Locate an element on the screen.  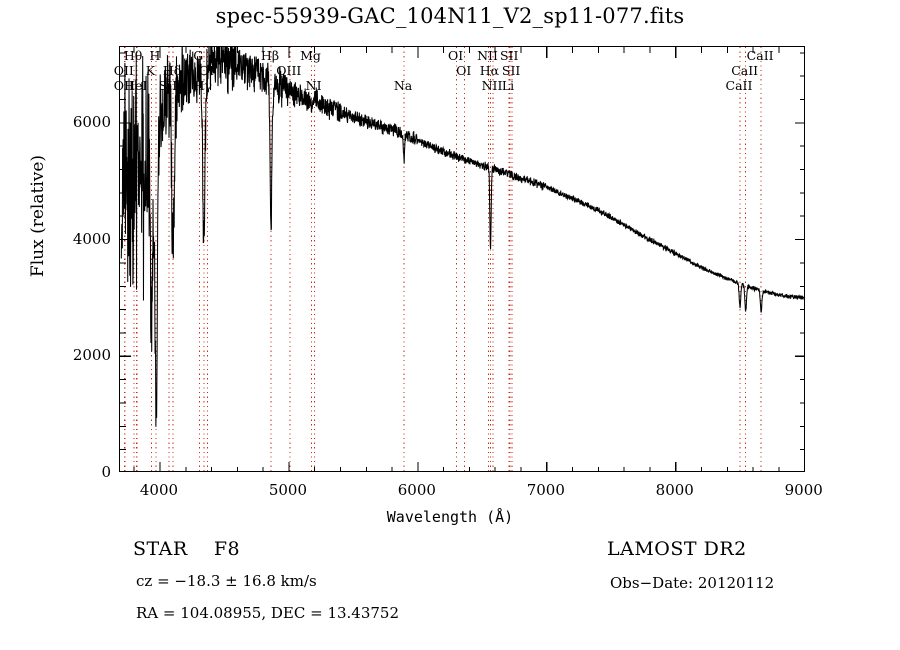
spectral-line-label: K is located at coordinates (150, 70).